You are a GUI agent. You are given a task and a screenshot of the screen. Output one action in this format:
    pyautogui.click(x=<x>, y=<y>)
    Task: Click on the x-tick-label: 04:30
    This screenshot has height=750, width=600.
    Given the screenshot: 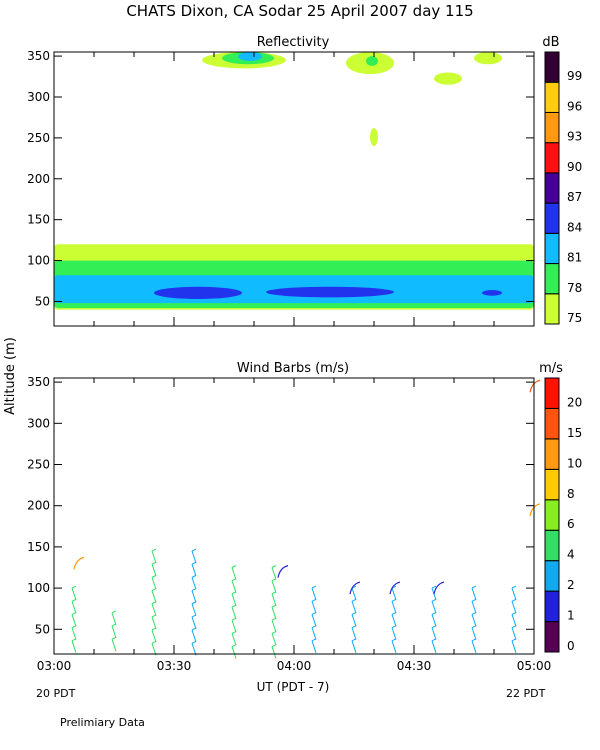 What is the action you would take?
    pyautogui.click(x=414, y=666)
    